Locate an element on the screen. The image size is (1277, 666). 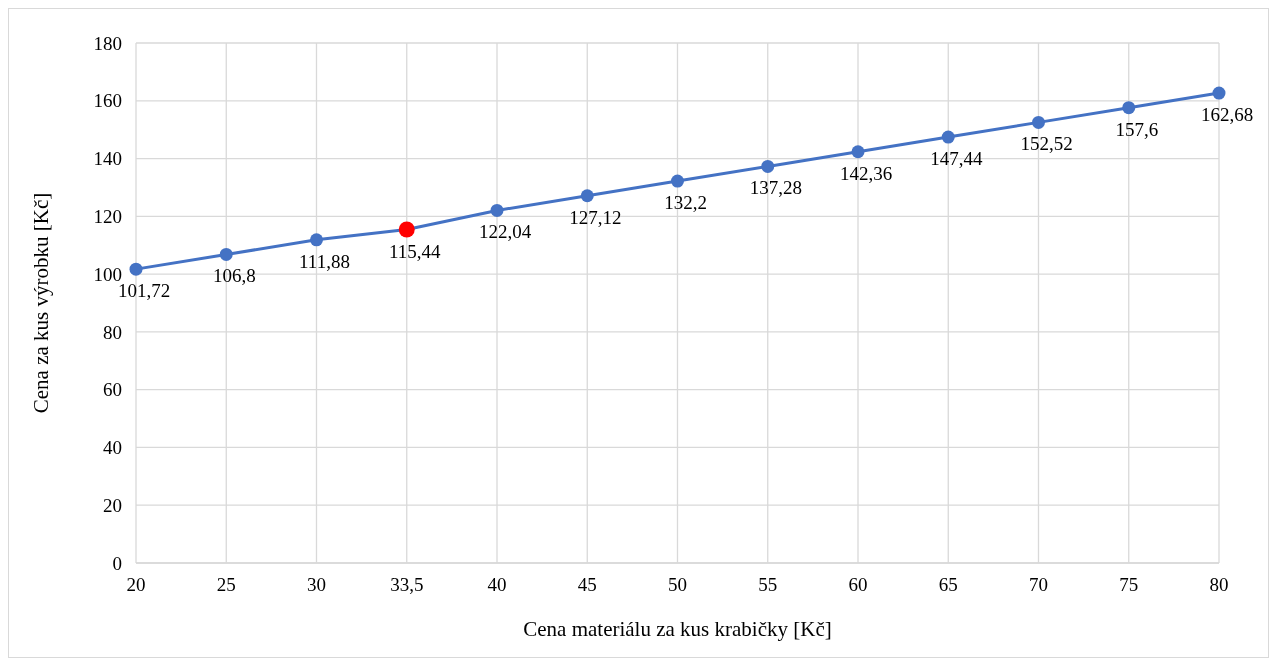
x-tick-label: 50 is located at coordinates (677, 584).